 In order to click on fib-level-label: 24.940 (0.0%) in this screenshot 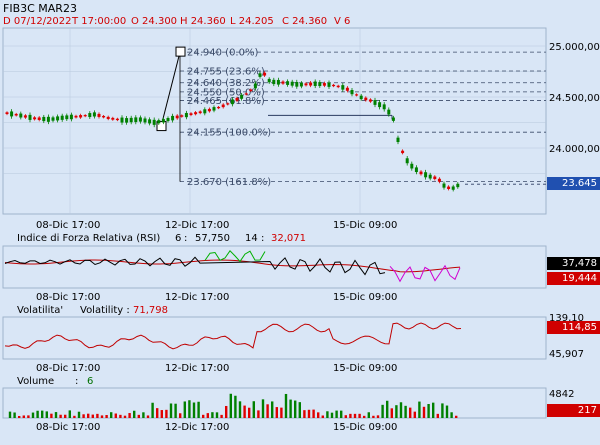, I will do `click(222, 53)`.